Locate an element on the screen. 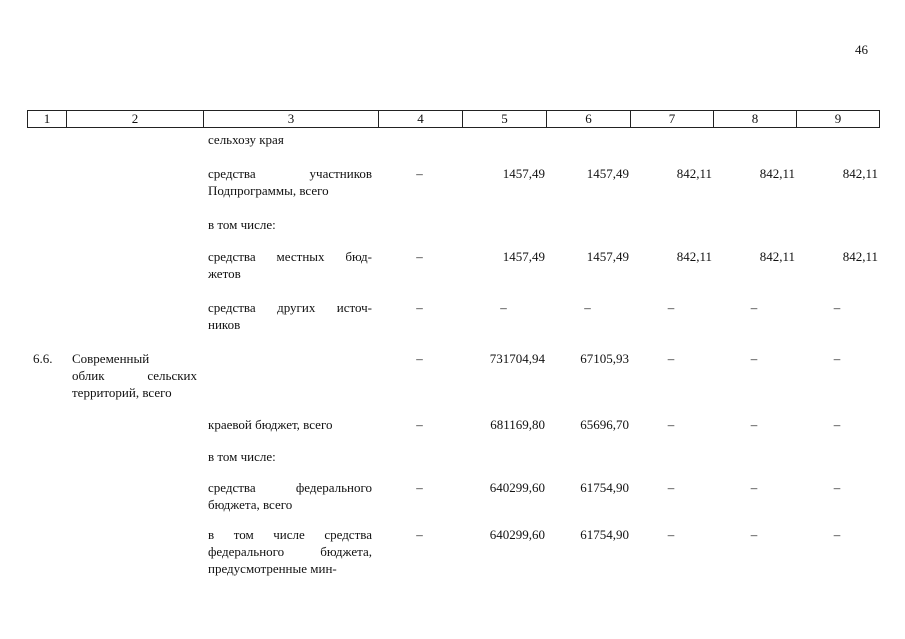 The image size is (905, 639). text-line: средства участников is located at coordinates (290, 173).